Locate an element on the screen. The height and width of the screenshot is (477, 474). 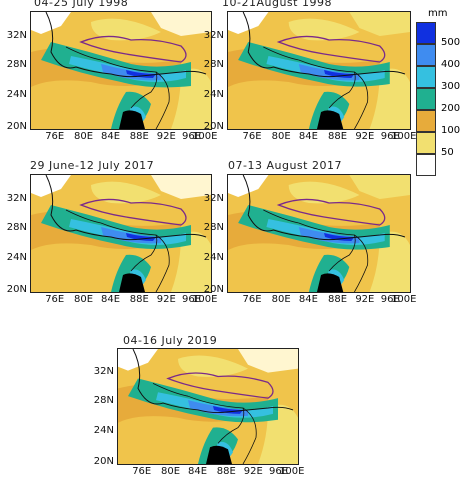
lon-label-p3-100e: 100E is located at coordinates (205, 299).